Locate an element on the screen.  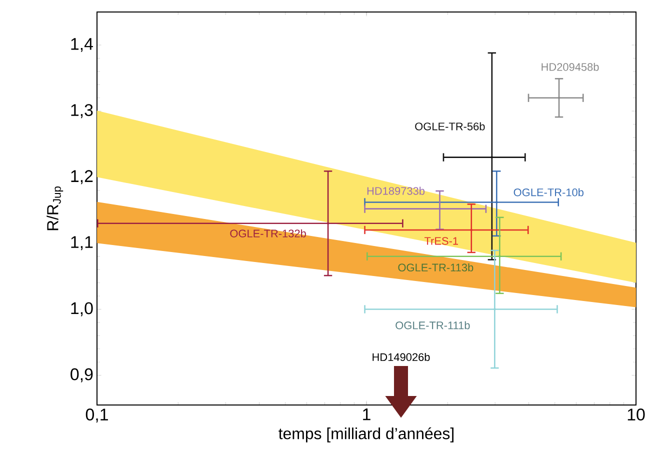
x-tick-label: 1 is located at coordinates (366, 414).